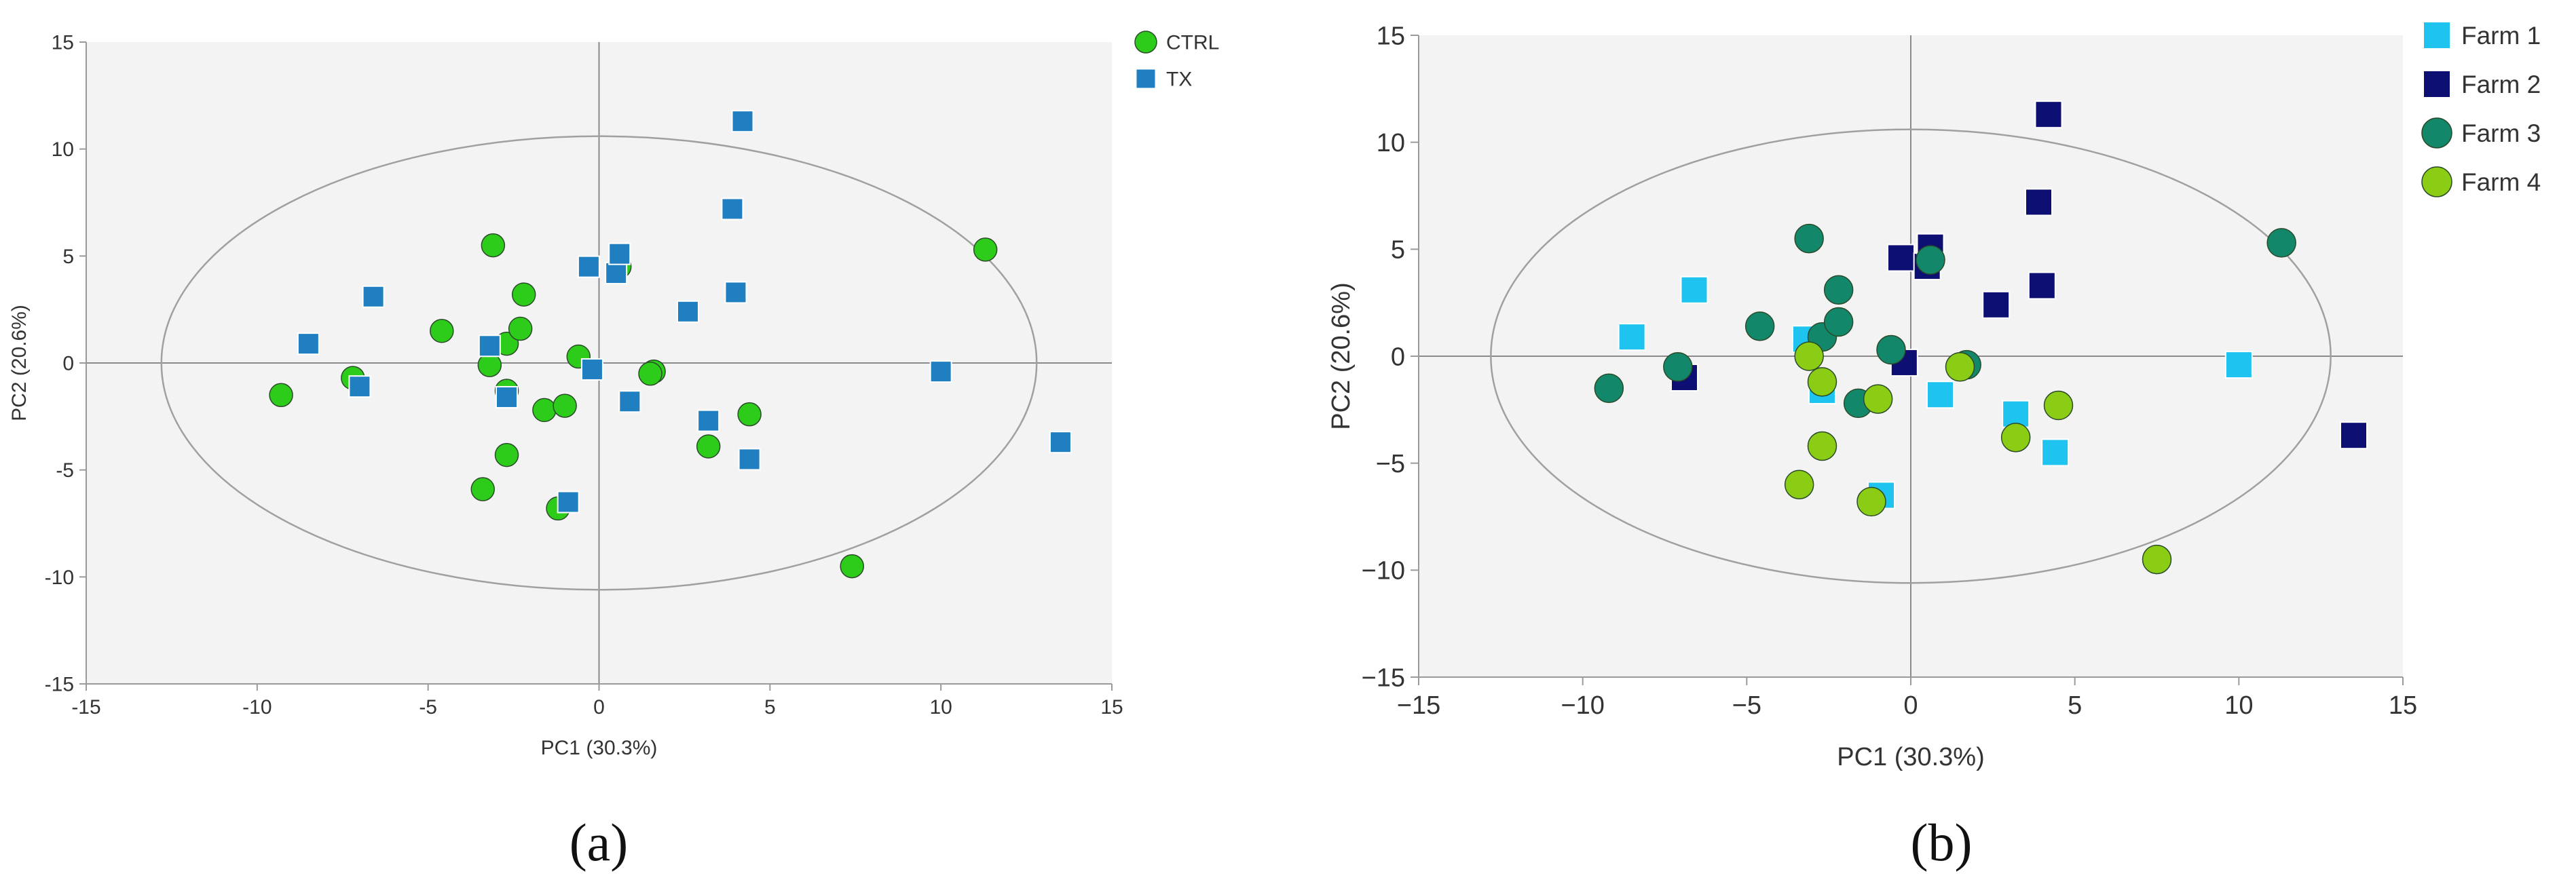 This screenshot has width=2576, height=882. What do you see at coordinates (1398, 250) in the screenshot?
I see `y-tick-label-b: 5` at bounding box center [1398, 250].